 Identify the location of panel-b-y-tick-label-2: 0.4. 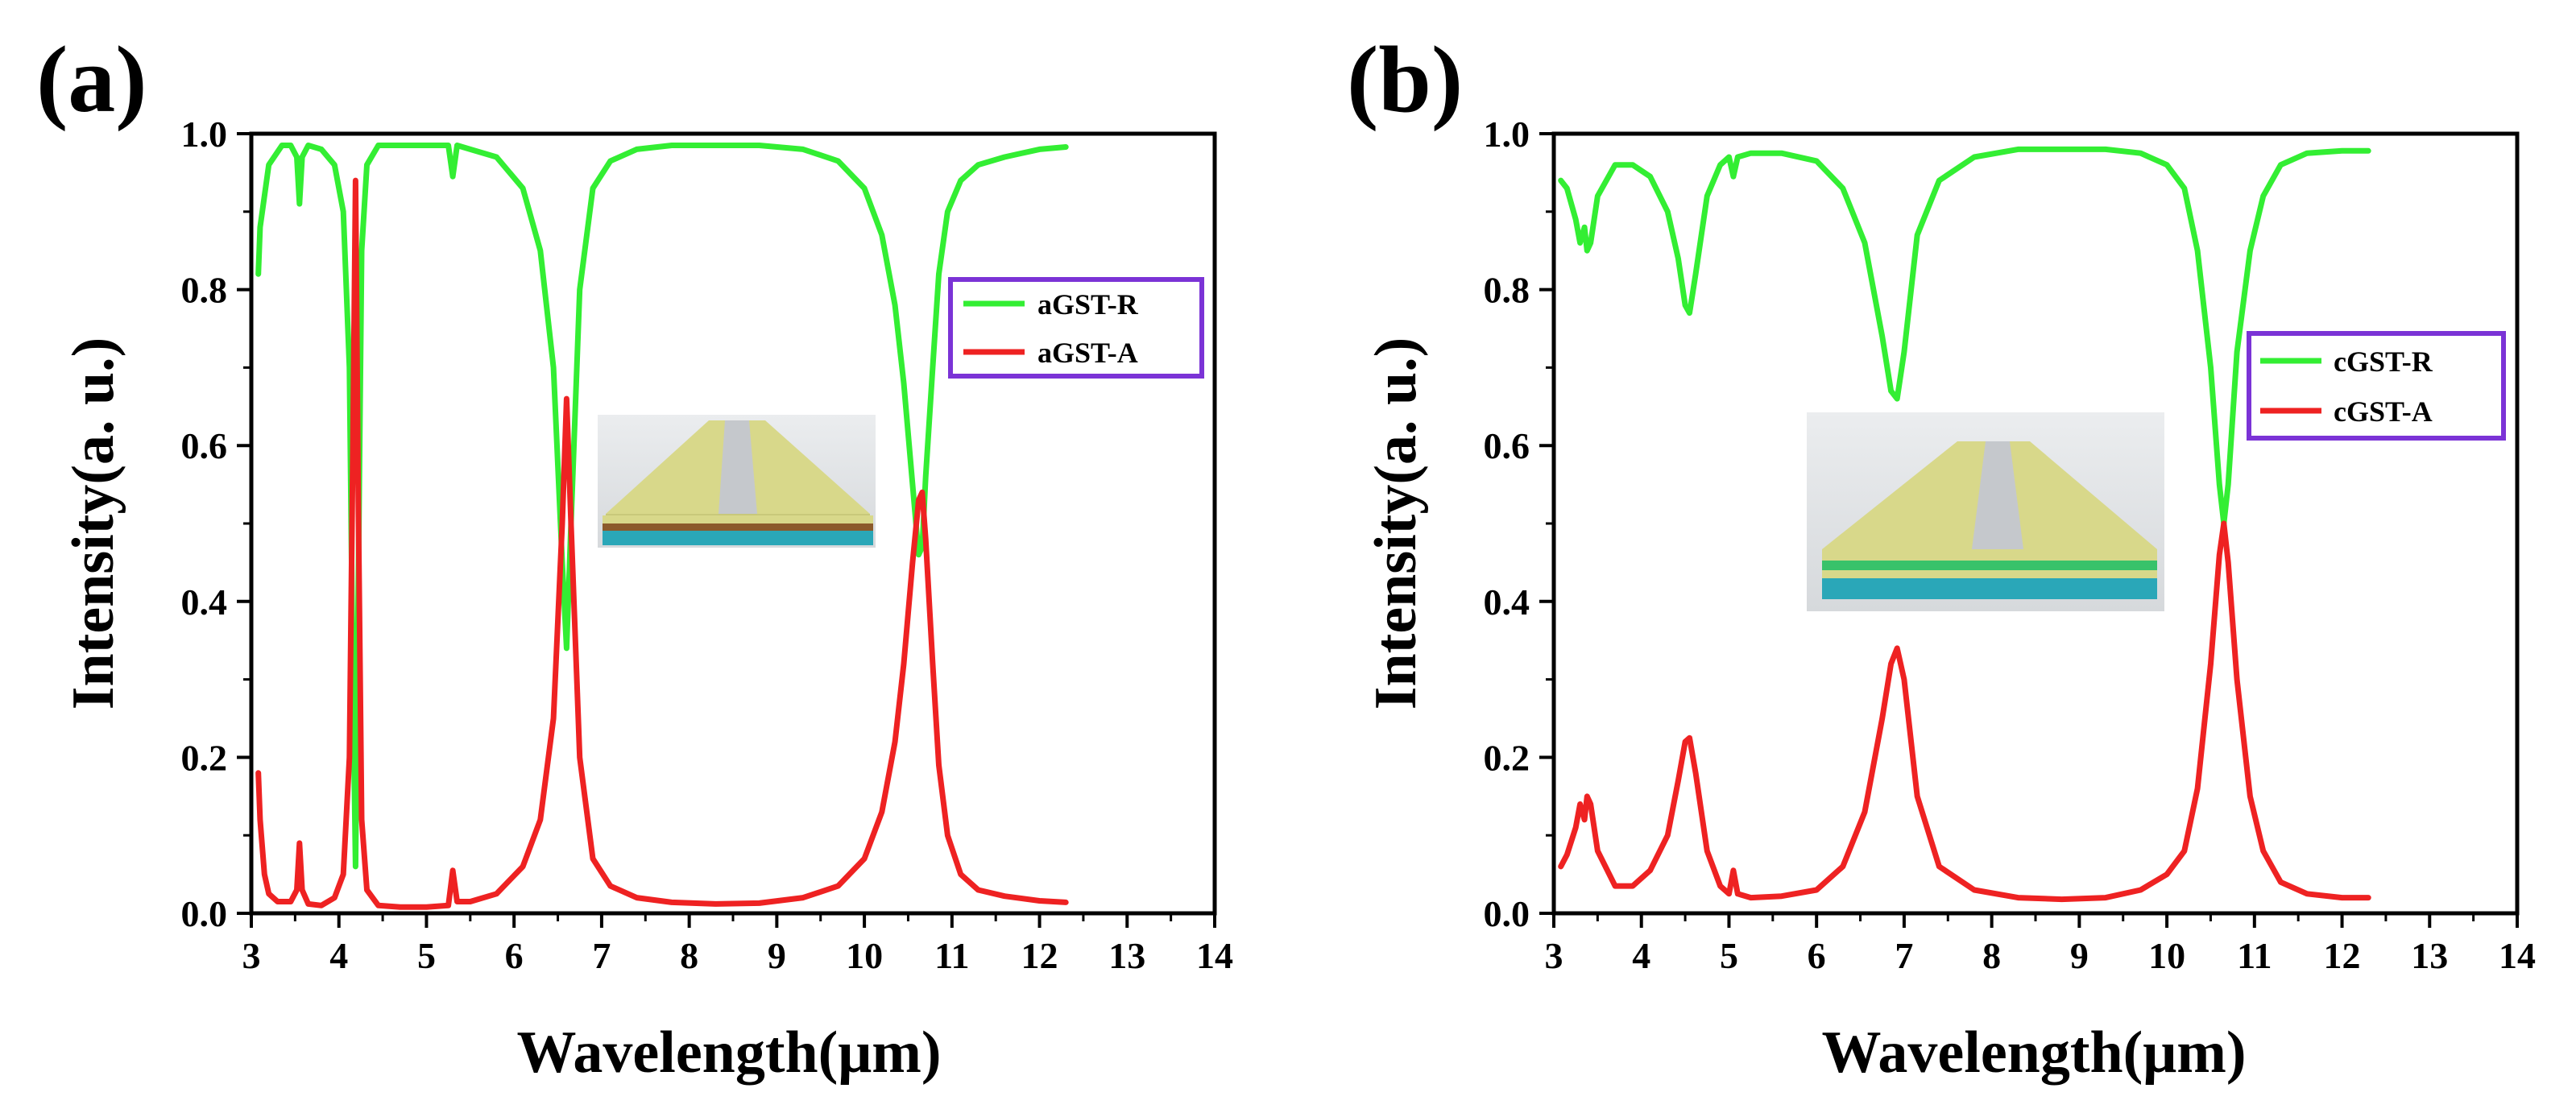
(1507, 602).